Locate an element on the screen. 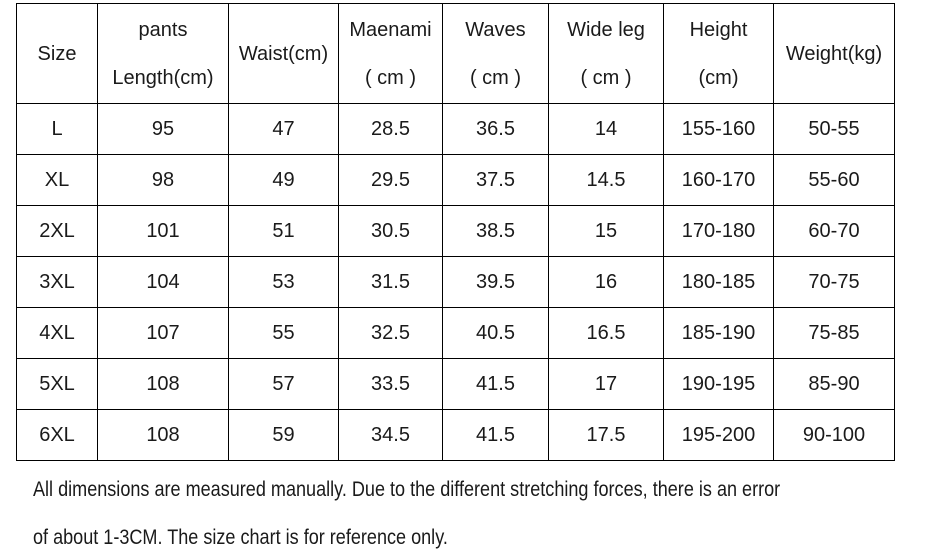 The image size is (925, 551). column-header-lines: Waves ( cm ) is located at coordinates (495, 54).